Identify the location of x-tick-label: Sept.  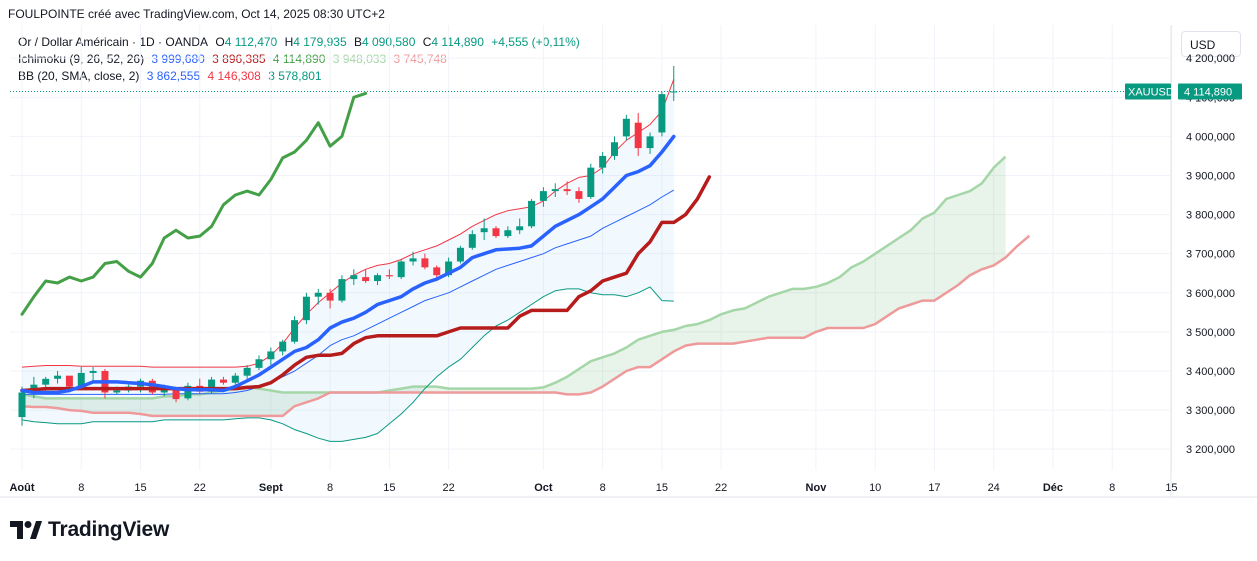
(271, 488).